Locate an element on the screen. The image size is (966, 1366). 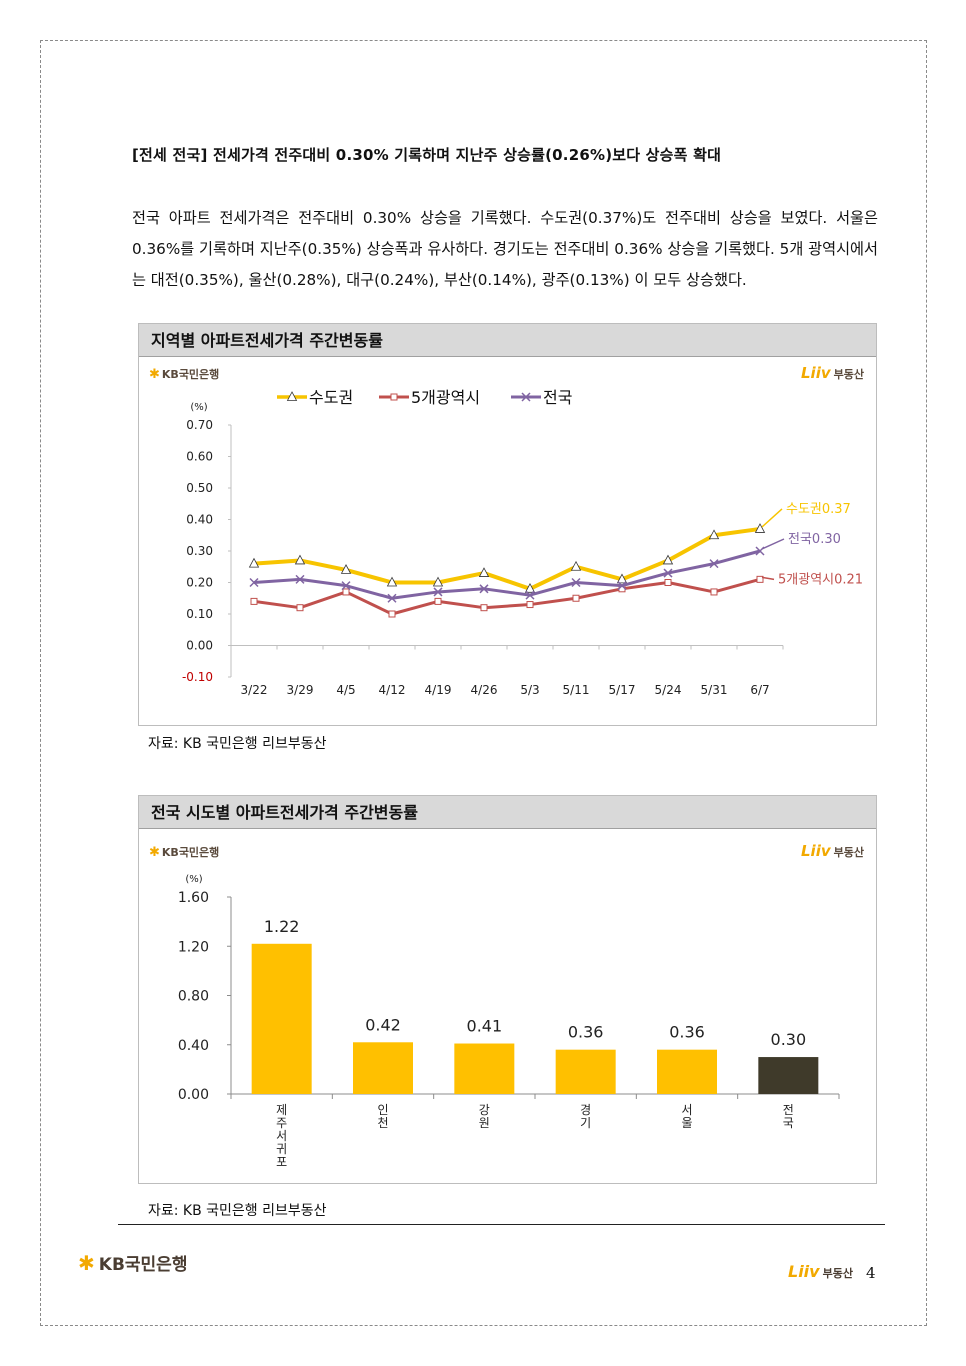
kb-logo-text: KB국민은행 is located at coordinates (190, 374).